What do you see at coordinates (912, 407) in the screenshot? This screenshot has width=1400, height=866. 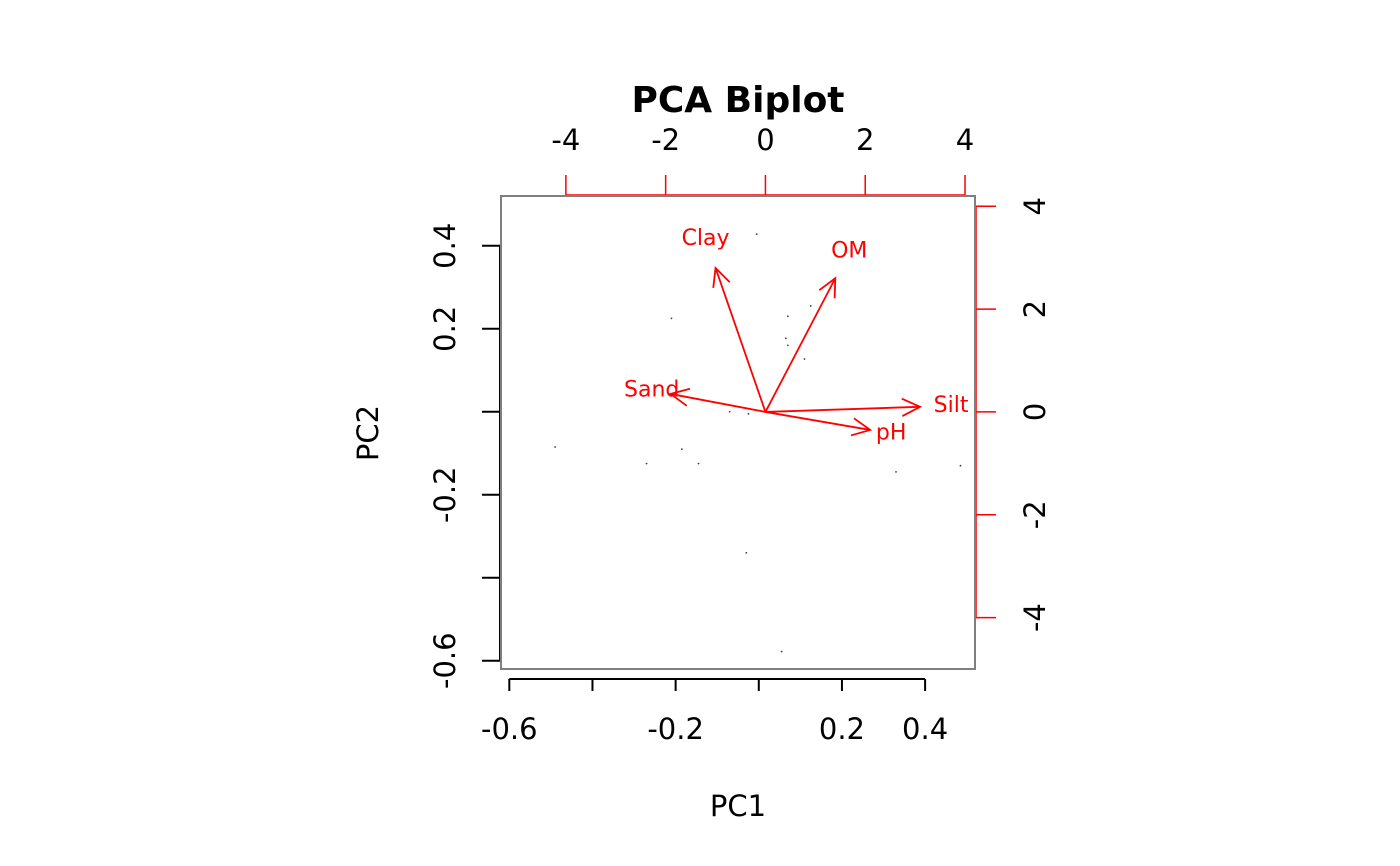 I see `loading-arrowhead-silt` at bounding box center [912, 407].